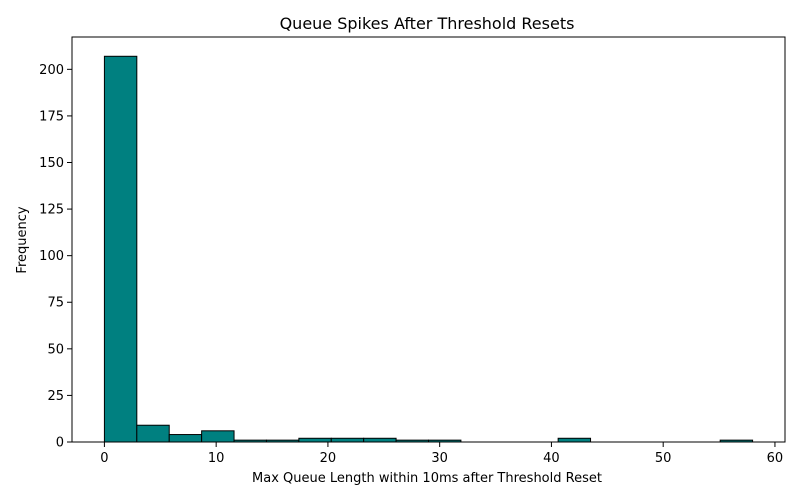 This screenshot has height=500, width=800. What do you see at coordinates (104, 458) in the screenshot?
I see `x-tick-label: 0` at bounding box center [104, 458].